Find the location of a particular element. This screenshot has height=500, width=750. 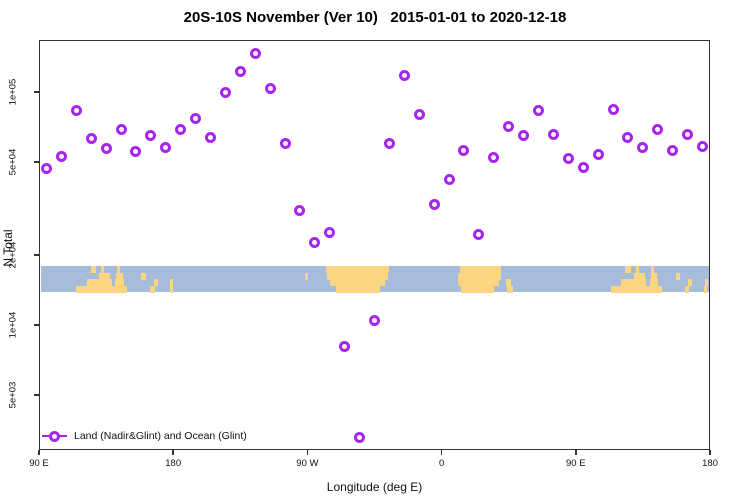

legend-label: Land (Nadir&Glint) and Ocean (Glint) is located at coordinates (160, 436).